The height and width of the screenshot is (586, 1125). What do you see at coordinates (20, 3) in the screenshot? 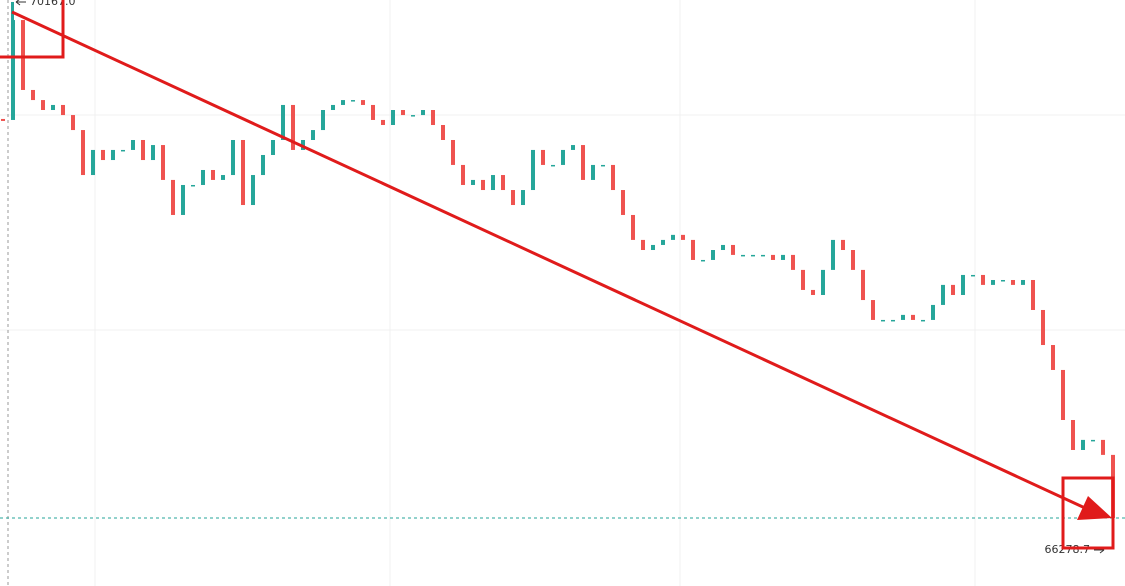
I see `left-arrow-icon` at bounding box center [20, 3].